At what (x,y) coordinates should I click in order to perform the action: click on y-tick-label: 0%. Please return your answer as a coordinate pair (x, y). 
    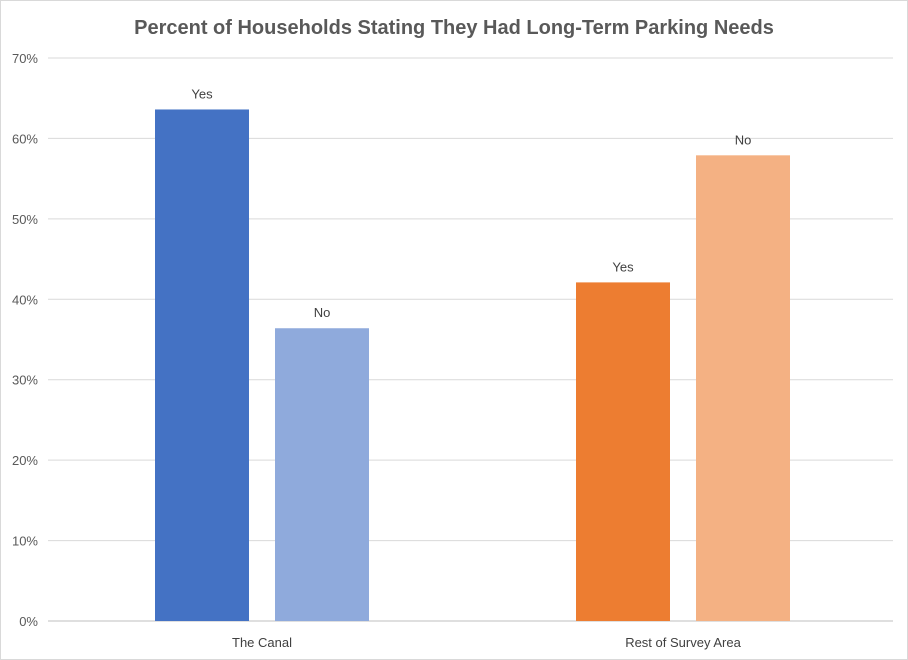
    Looking at the image, I should click on (28, 621).